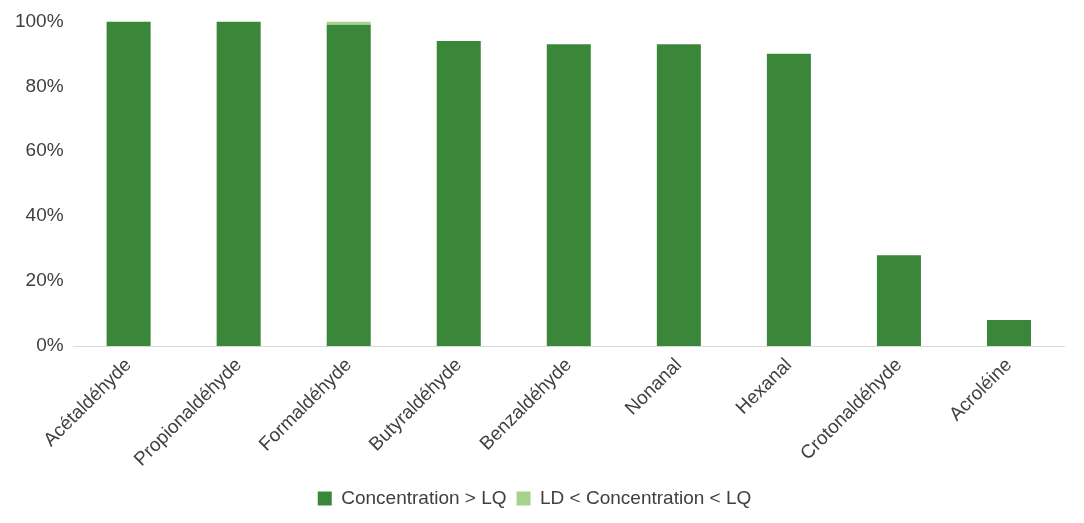 The image size is (1084, 523). What do you see at coordinates (44, 215) in the screenshot?
I see `y-tick-label: 40%` at bounding box center [44, 215].